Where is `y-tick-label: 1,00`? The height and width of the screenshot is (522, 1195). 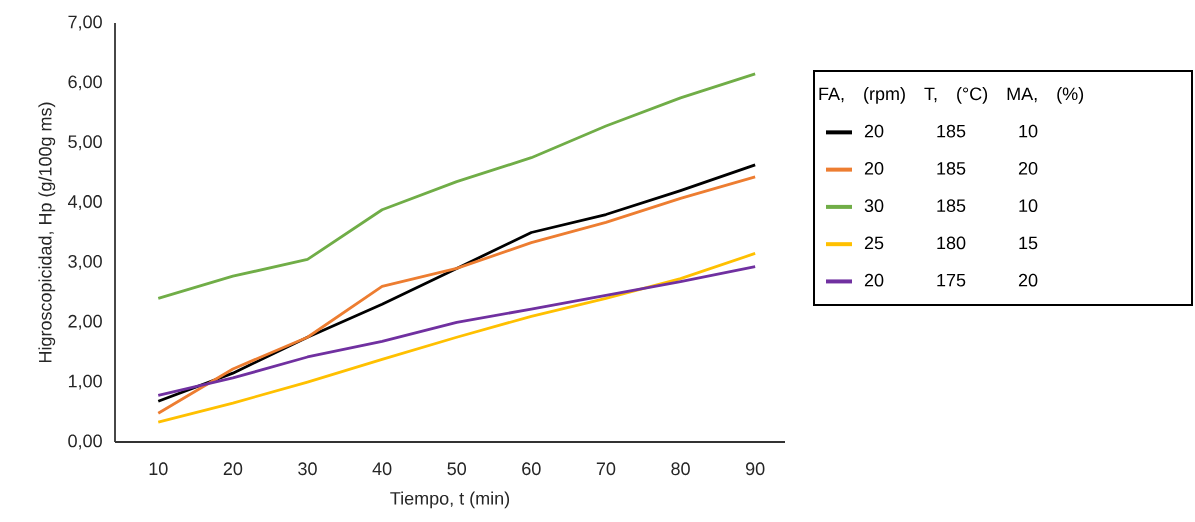
y-tick-label: 1,00 is located at coordinates (85, 382).